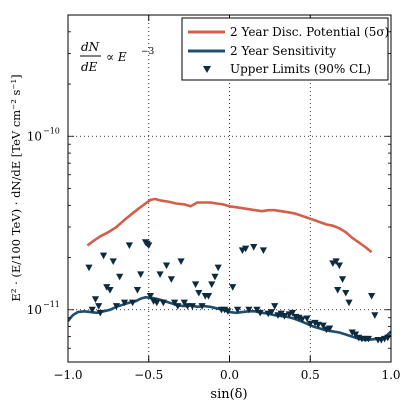 The image size is (415, 415). Describe the element at coordinates (229, 225) in the screenshot. I see `series-discovery-potential` at that location.